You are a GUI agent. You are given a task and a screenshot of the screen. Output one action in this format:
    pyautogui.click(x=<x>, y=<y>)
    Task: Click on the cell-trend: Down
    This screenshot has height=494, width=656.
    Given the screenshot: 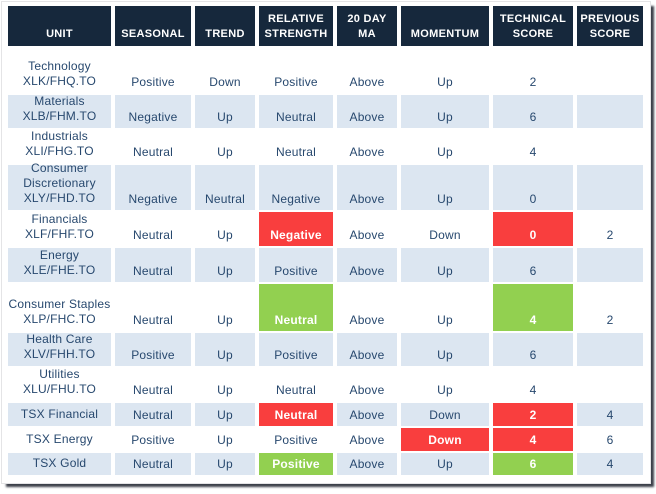 What is the action you would take?
    pyautogui.click(x=225, y=70)
    